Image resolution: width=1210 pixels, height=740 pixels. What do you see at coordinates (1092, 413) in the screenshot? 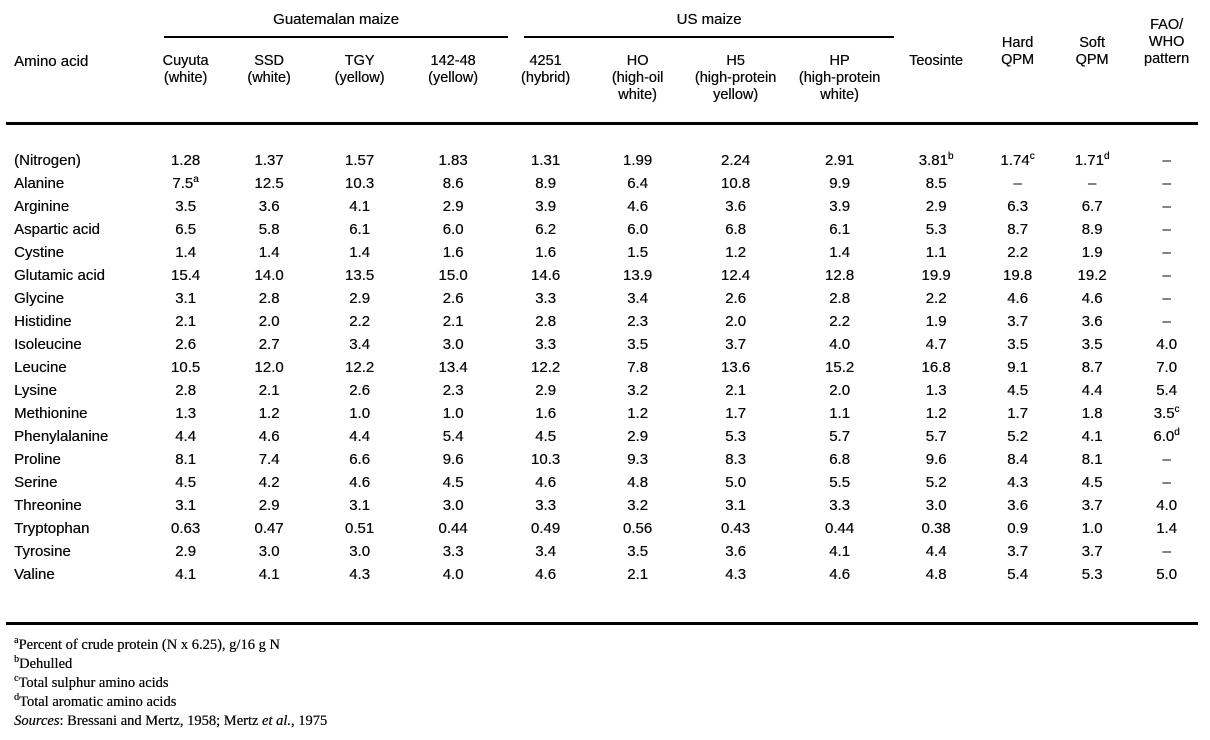
I see `value-cell: 1.8` at bounding box center [1092, 413].